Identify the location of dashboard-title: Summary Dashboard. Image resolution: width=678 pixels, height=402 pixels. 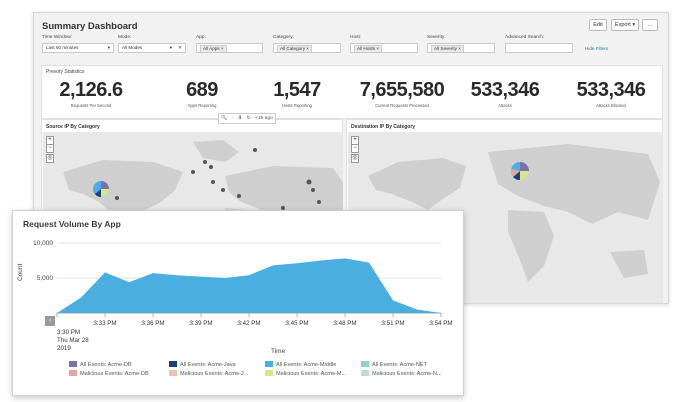
(90, 26).